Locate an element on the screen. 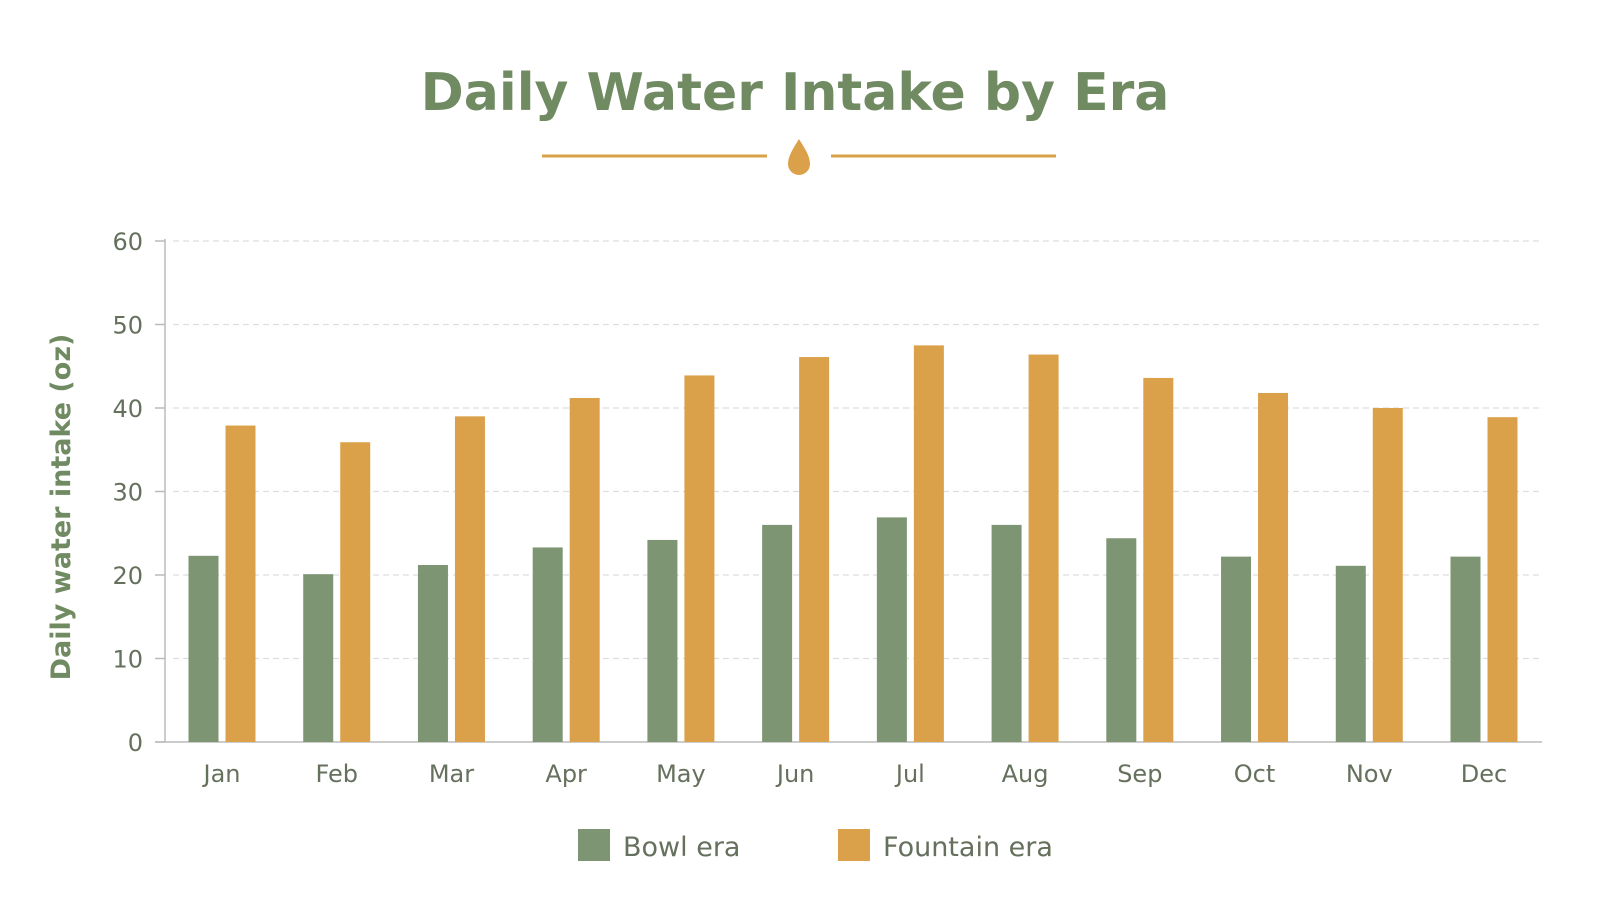 This screenshot has width=1599, height=900. bar-fountain-era-nov is located at coordinates (1387, 575).